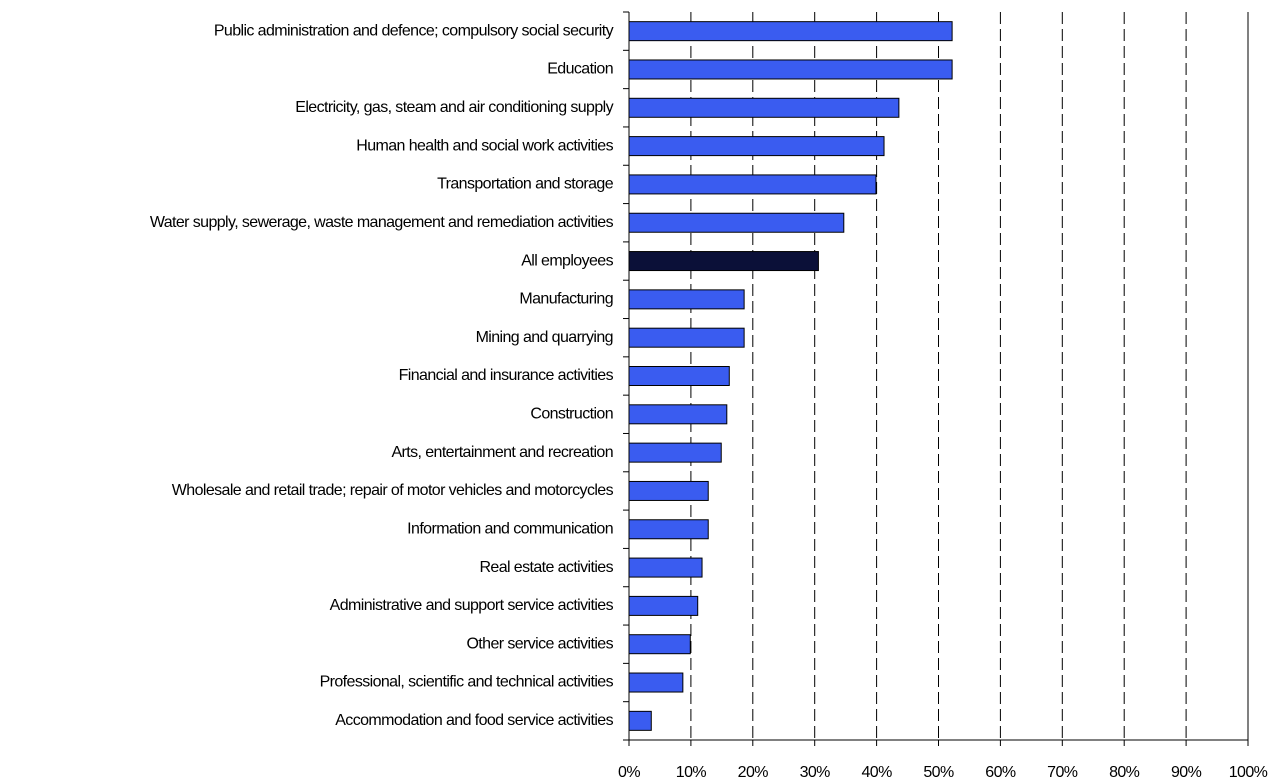 This screenshot has height=783, width=1285. Describe the element at coordinates (546, 567) in the screenshot. I see `y-tick-label: Real estate activities` at that location.